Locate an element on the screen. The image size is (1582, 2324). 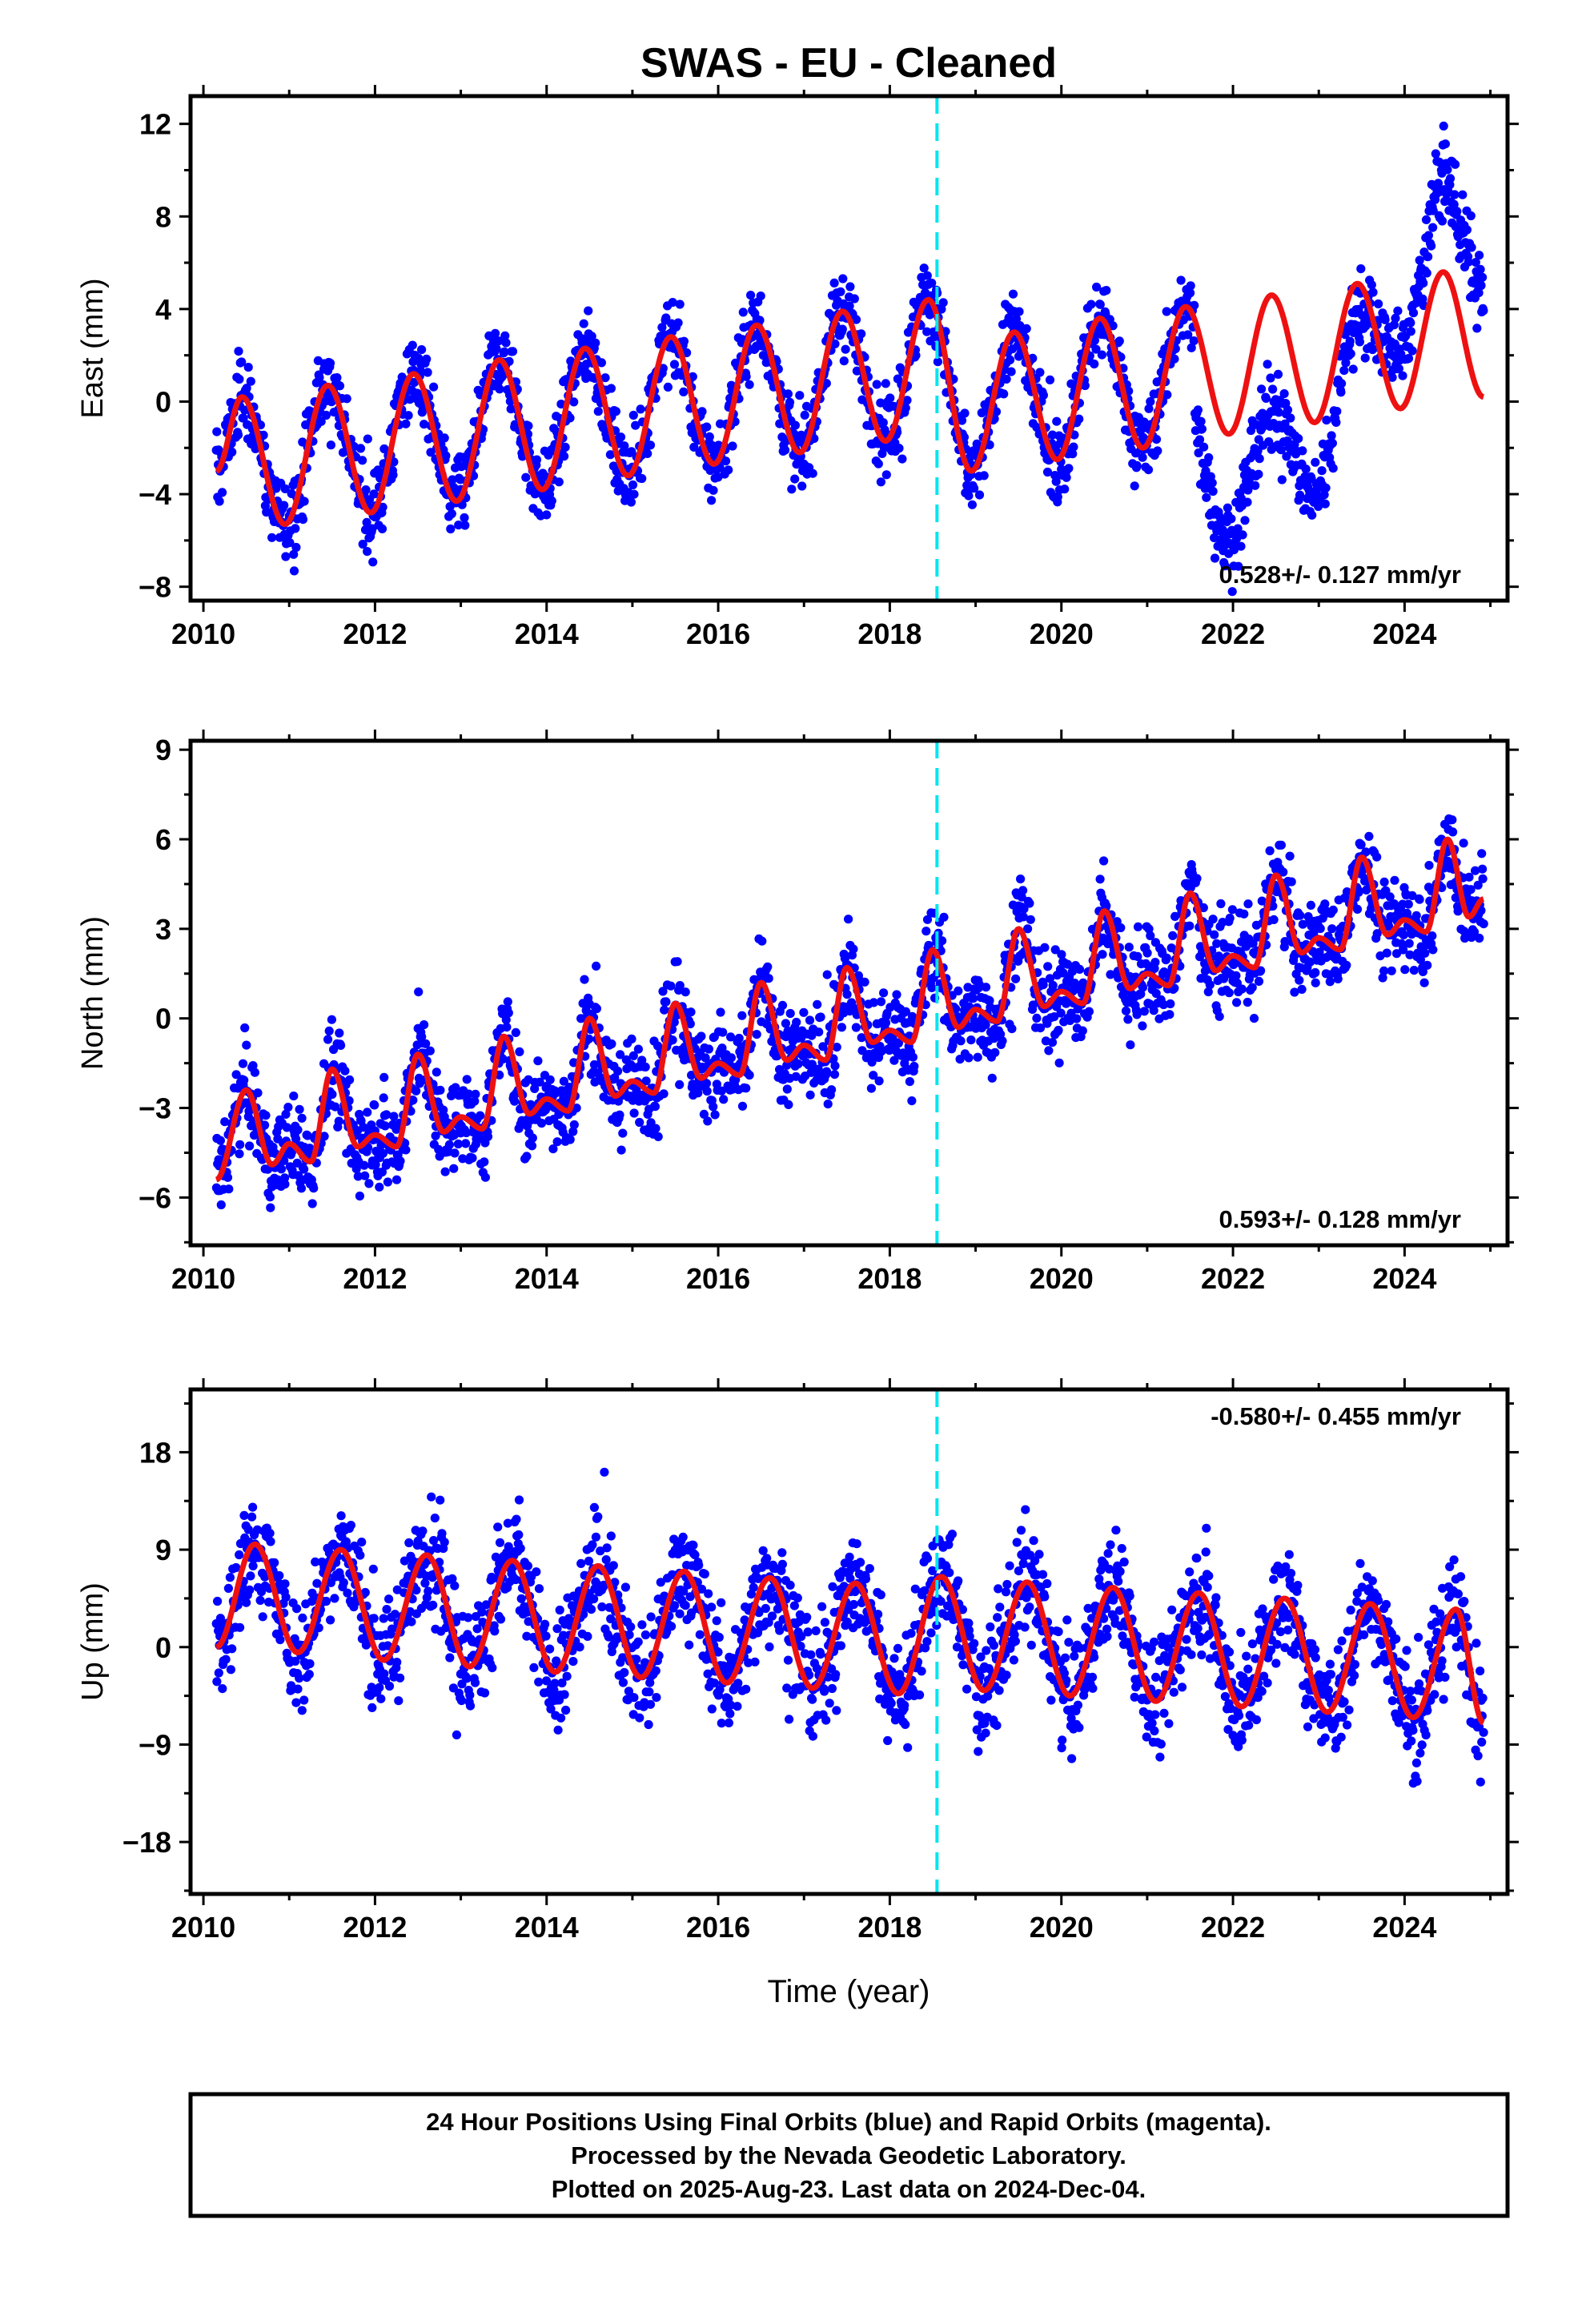
east-y-tick-label: 0 is located at coordinates (163, 401).